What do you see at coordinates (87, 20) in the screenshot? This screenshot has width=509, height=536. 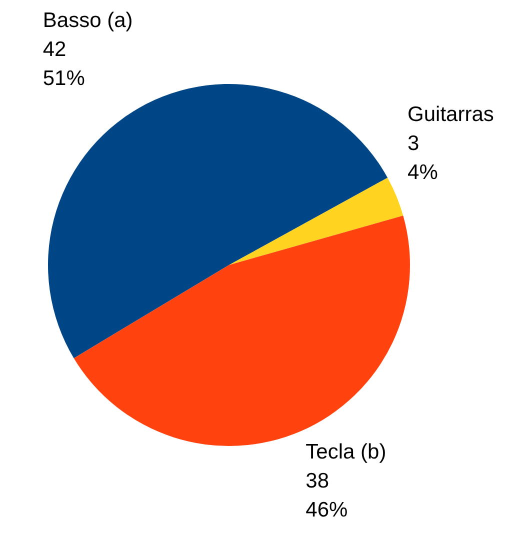 I see `slice-label: Basso (a)` at bounding box center [87, 20].